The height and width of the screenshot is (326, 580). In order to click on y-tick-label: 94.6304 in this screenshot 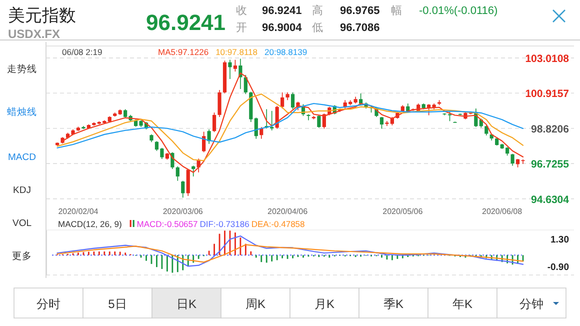, I will do `click(550, 200)`.